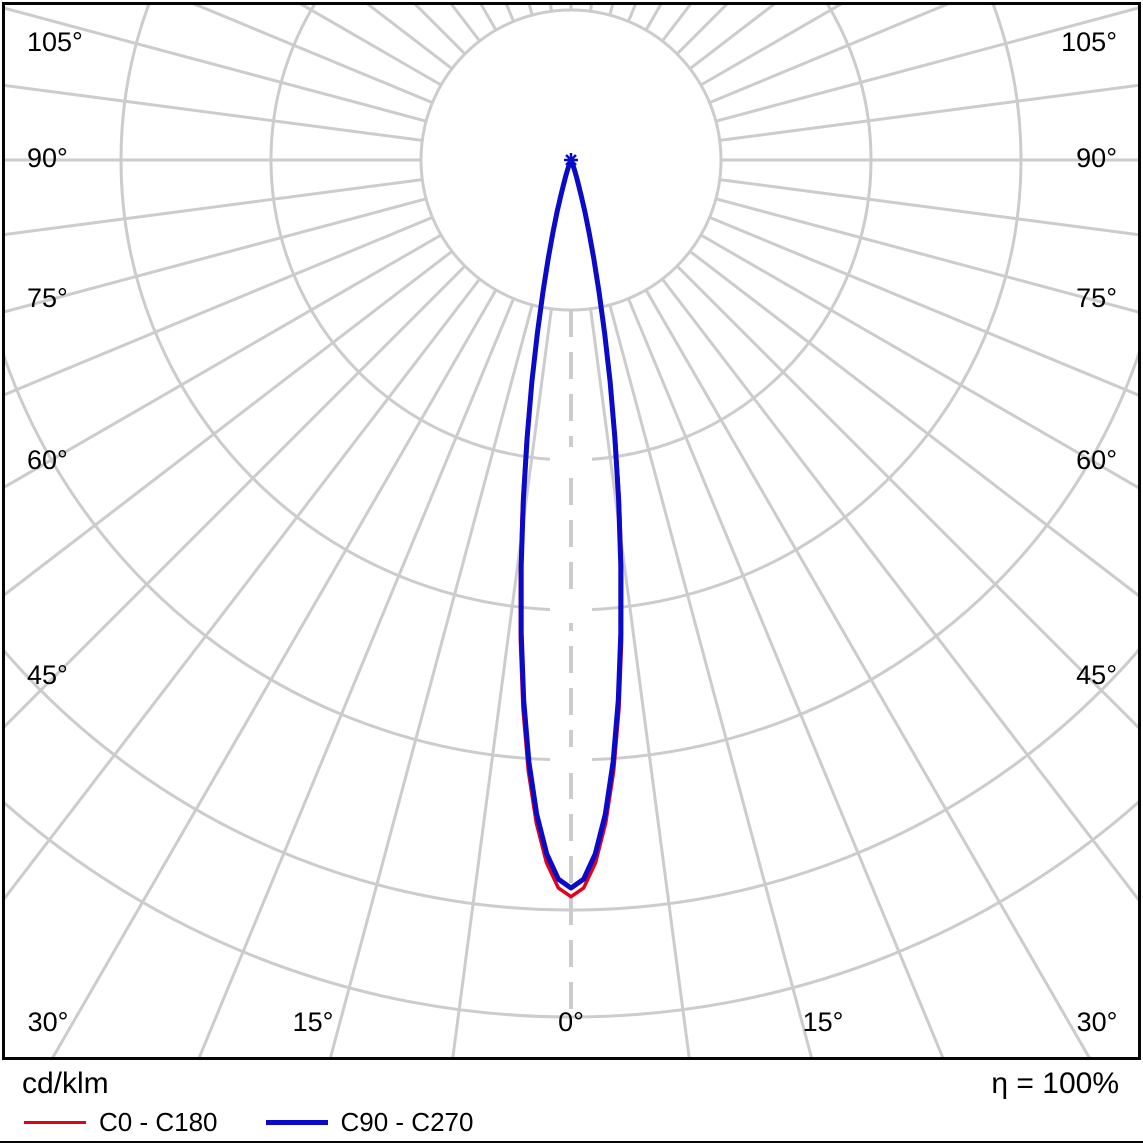 The height and width of the screenshot is (1143, 1143). What do you see at coordinates (571, 1080) in the screenshot?
I see `footer-top-row: cd/klm η = 100%` at bounding box center [571, 1080].